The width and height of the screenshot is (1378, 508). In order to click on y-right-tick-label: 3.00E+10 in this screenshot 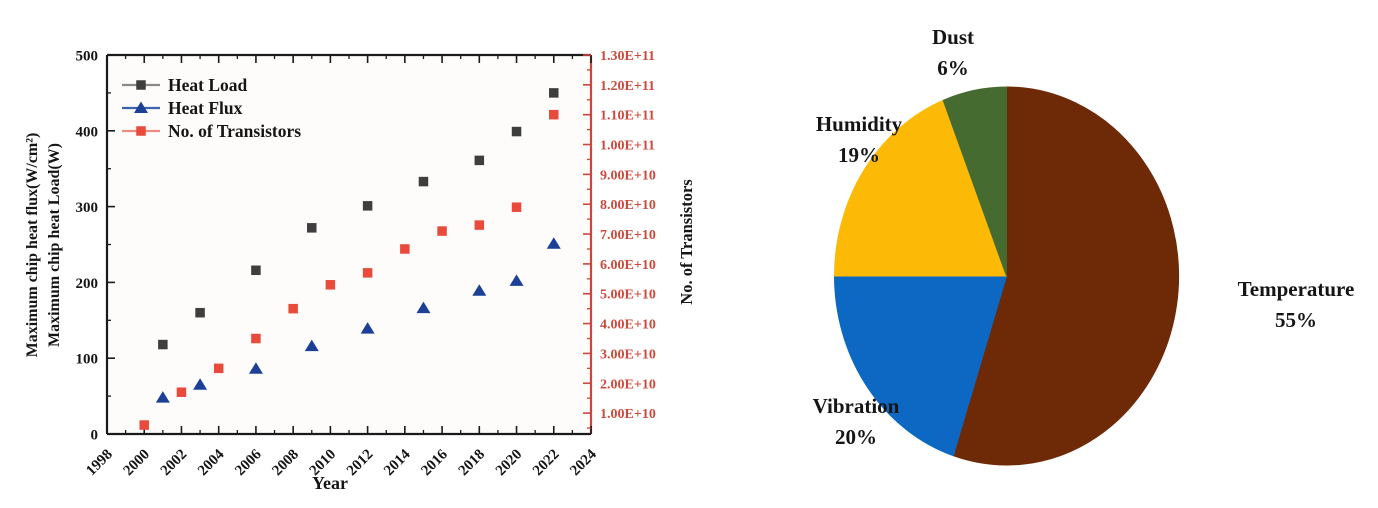, I will do `click(628, 354)`.